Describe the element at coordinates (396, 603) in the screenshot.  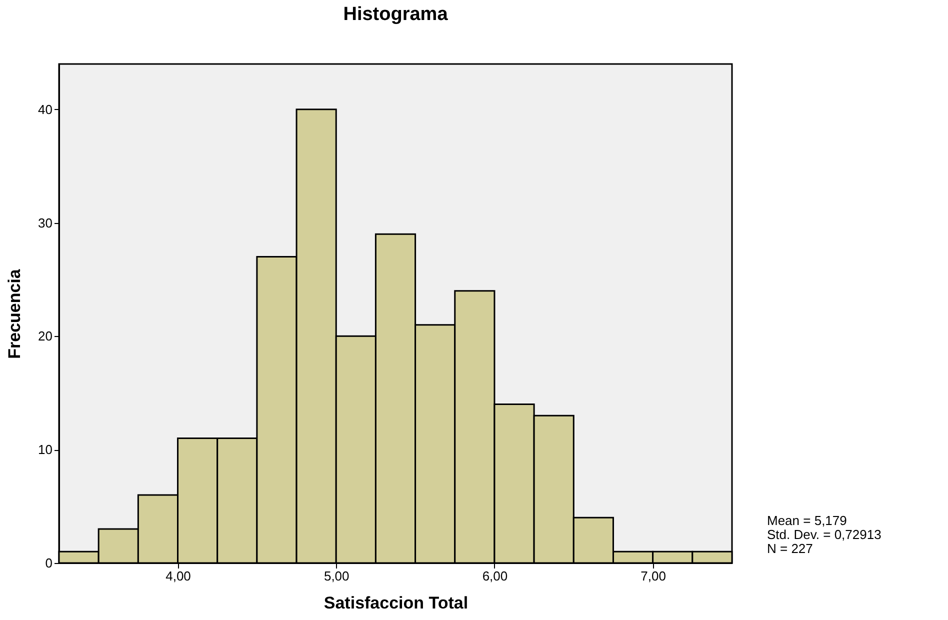
I see `x-axis-title: Satisfaccion Total` at that location.